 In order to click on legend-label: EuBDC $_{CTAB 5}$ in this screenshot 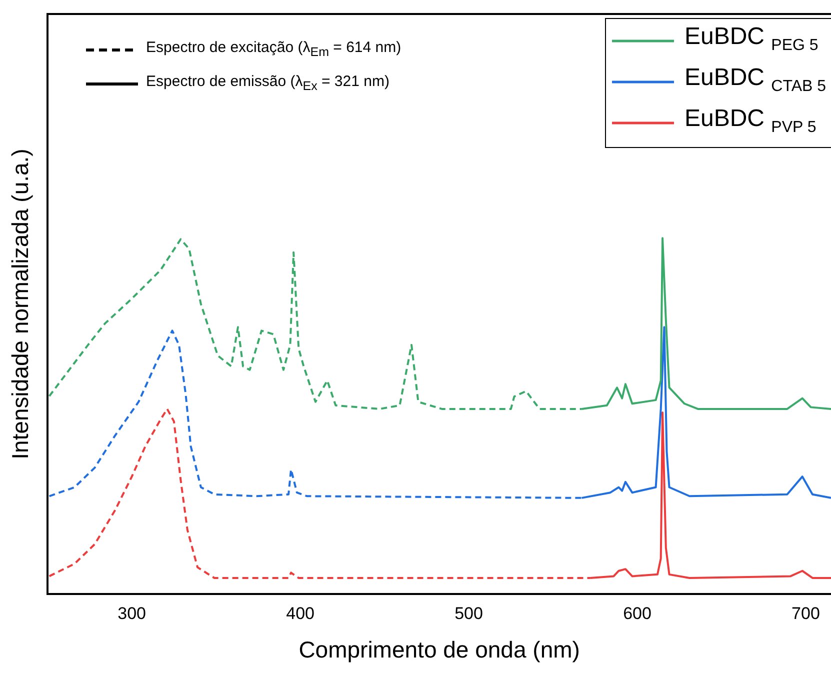, I will do `click(755, 79)`.